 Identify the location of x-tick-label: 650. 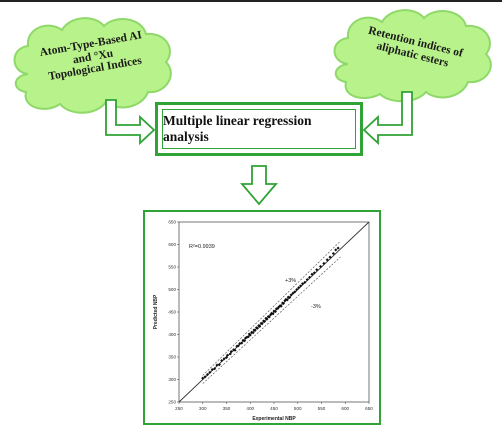
(369, 408).